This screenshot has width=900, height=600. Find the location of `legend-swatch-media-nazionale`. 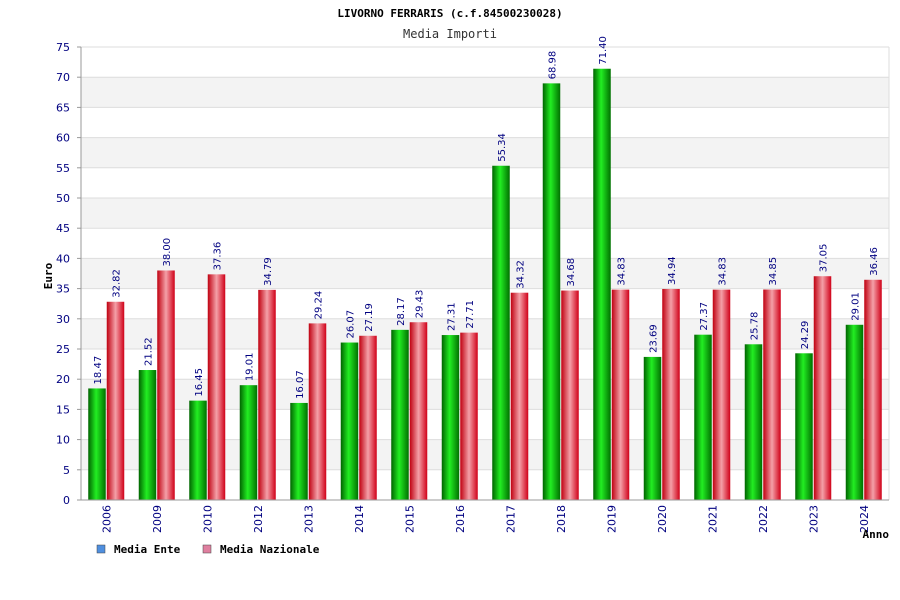

legend-swatch-media-nazionale is located at coordinates (207, 549).